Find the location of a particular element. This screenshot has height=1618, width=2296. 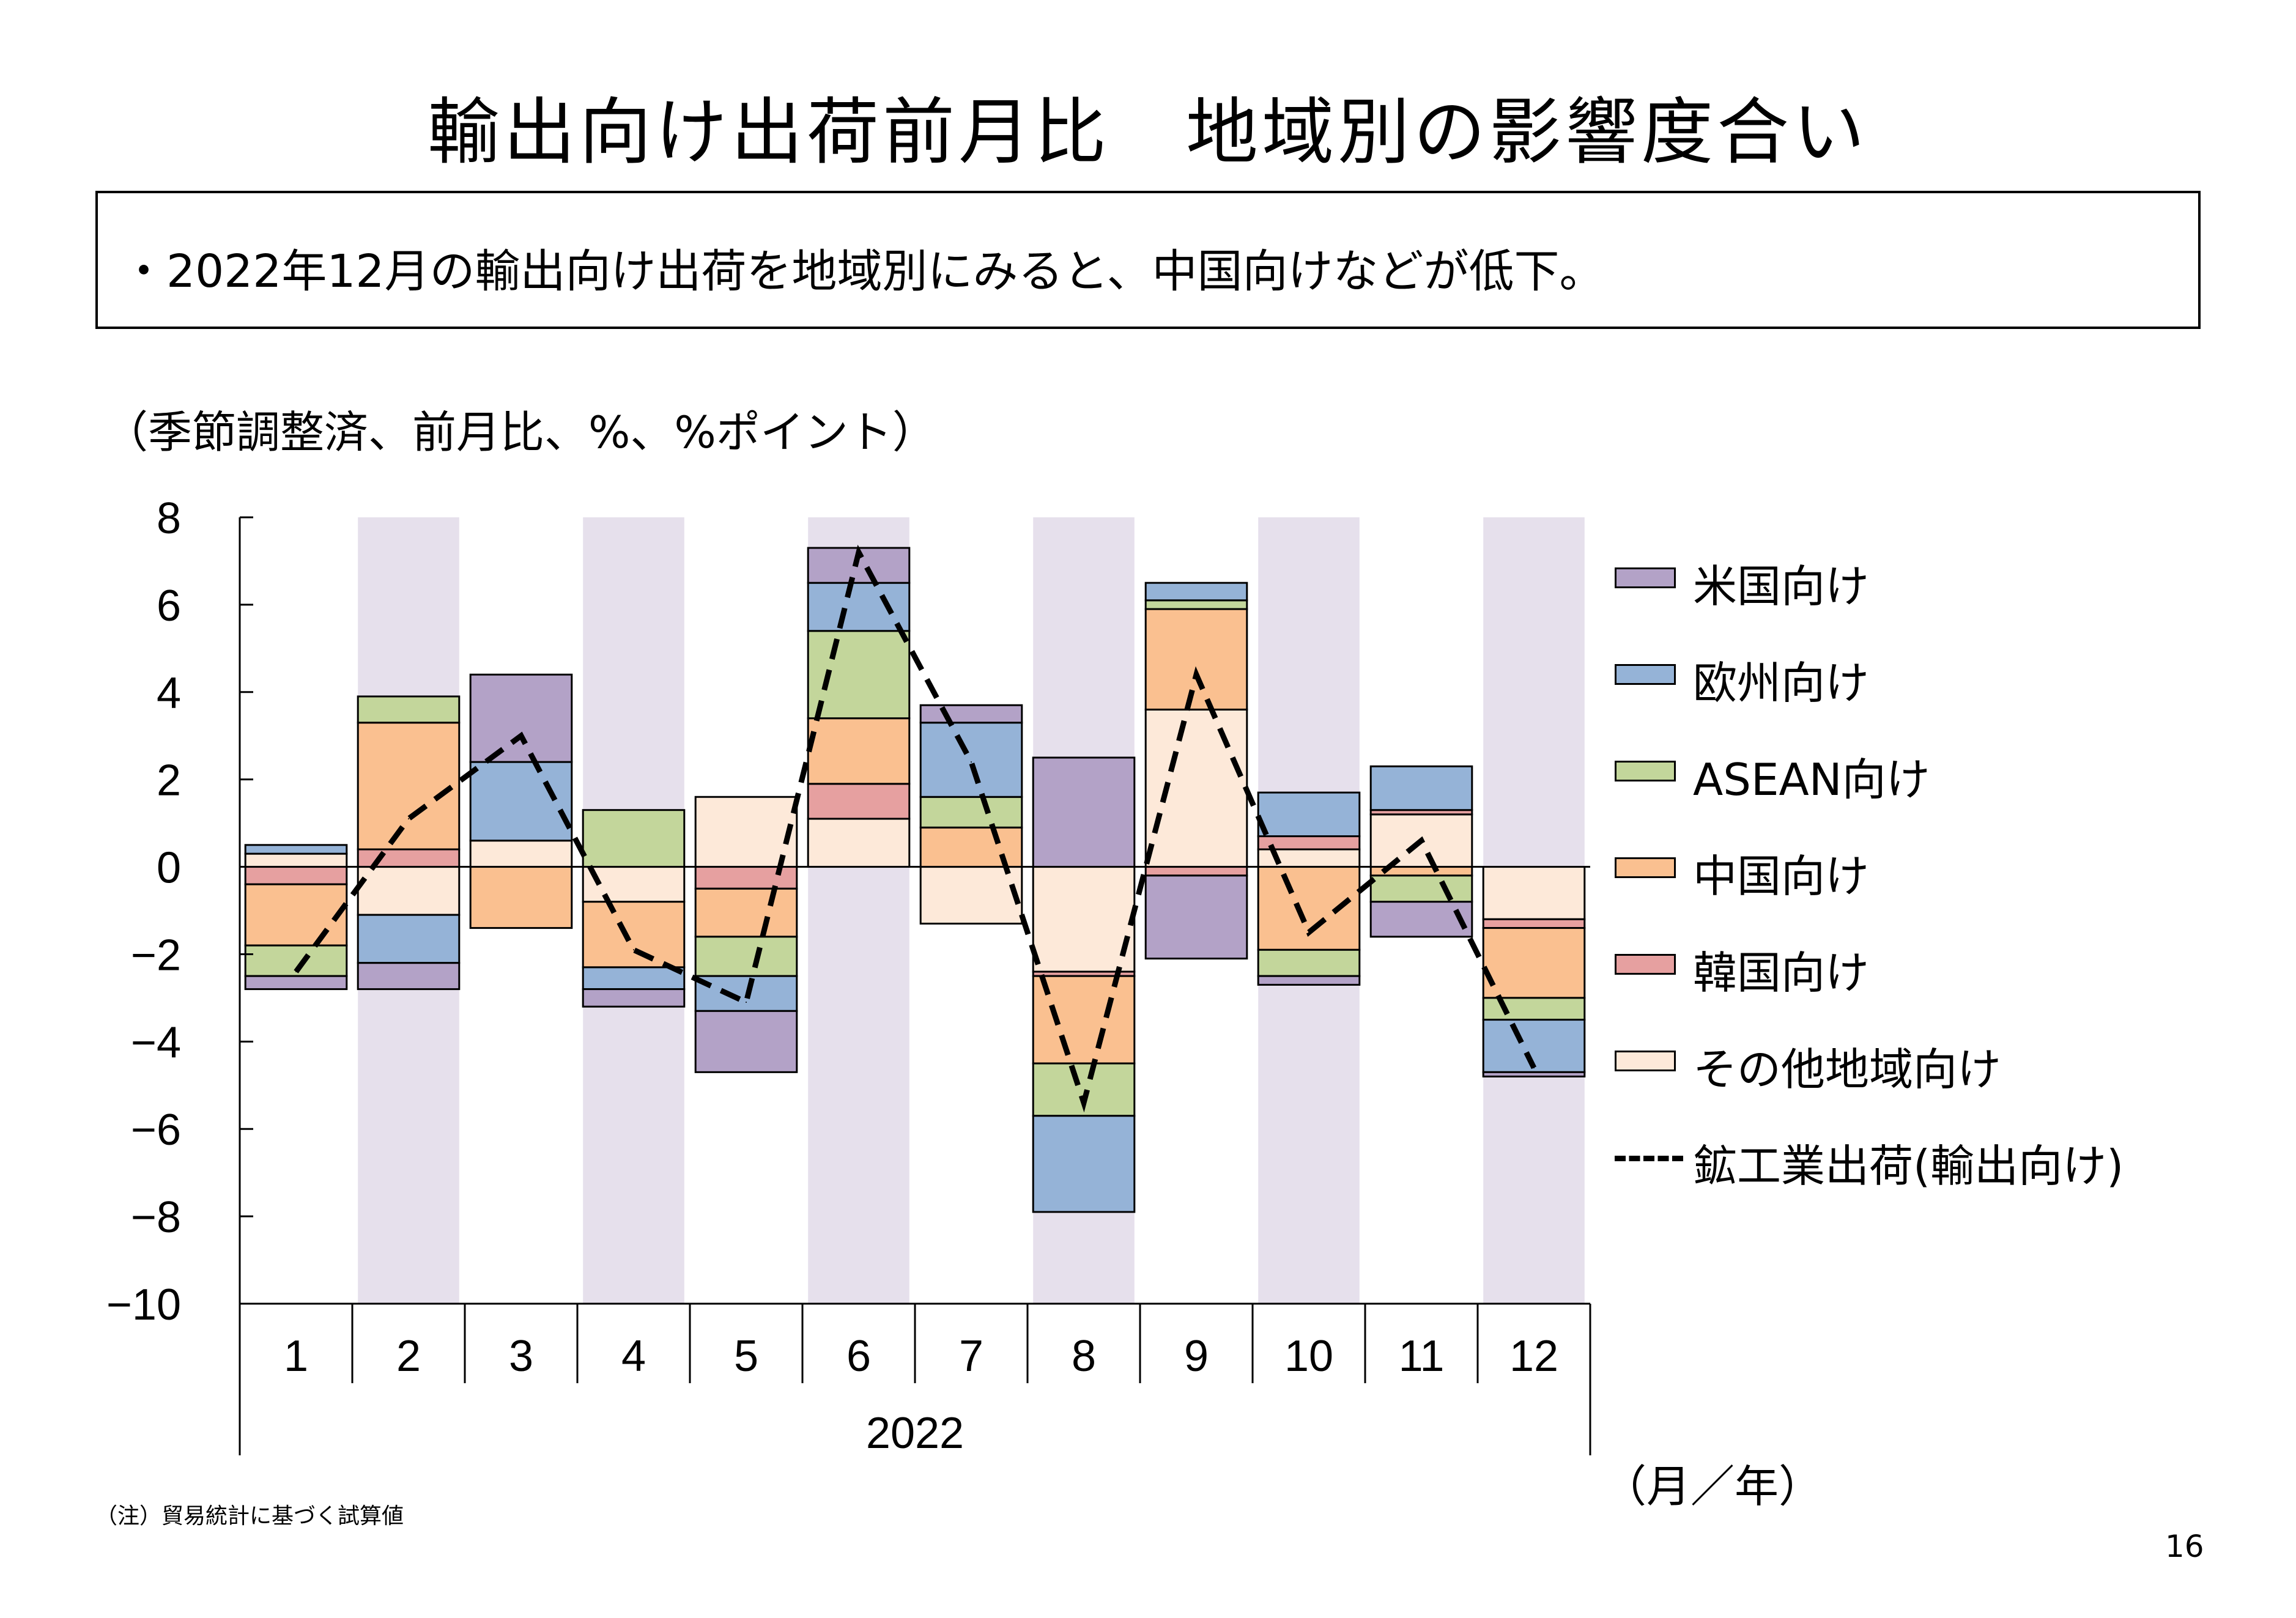

y-tick-label: 8 is located at coordinates (169, 519).